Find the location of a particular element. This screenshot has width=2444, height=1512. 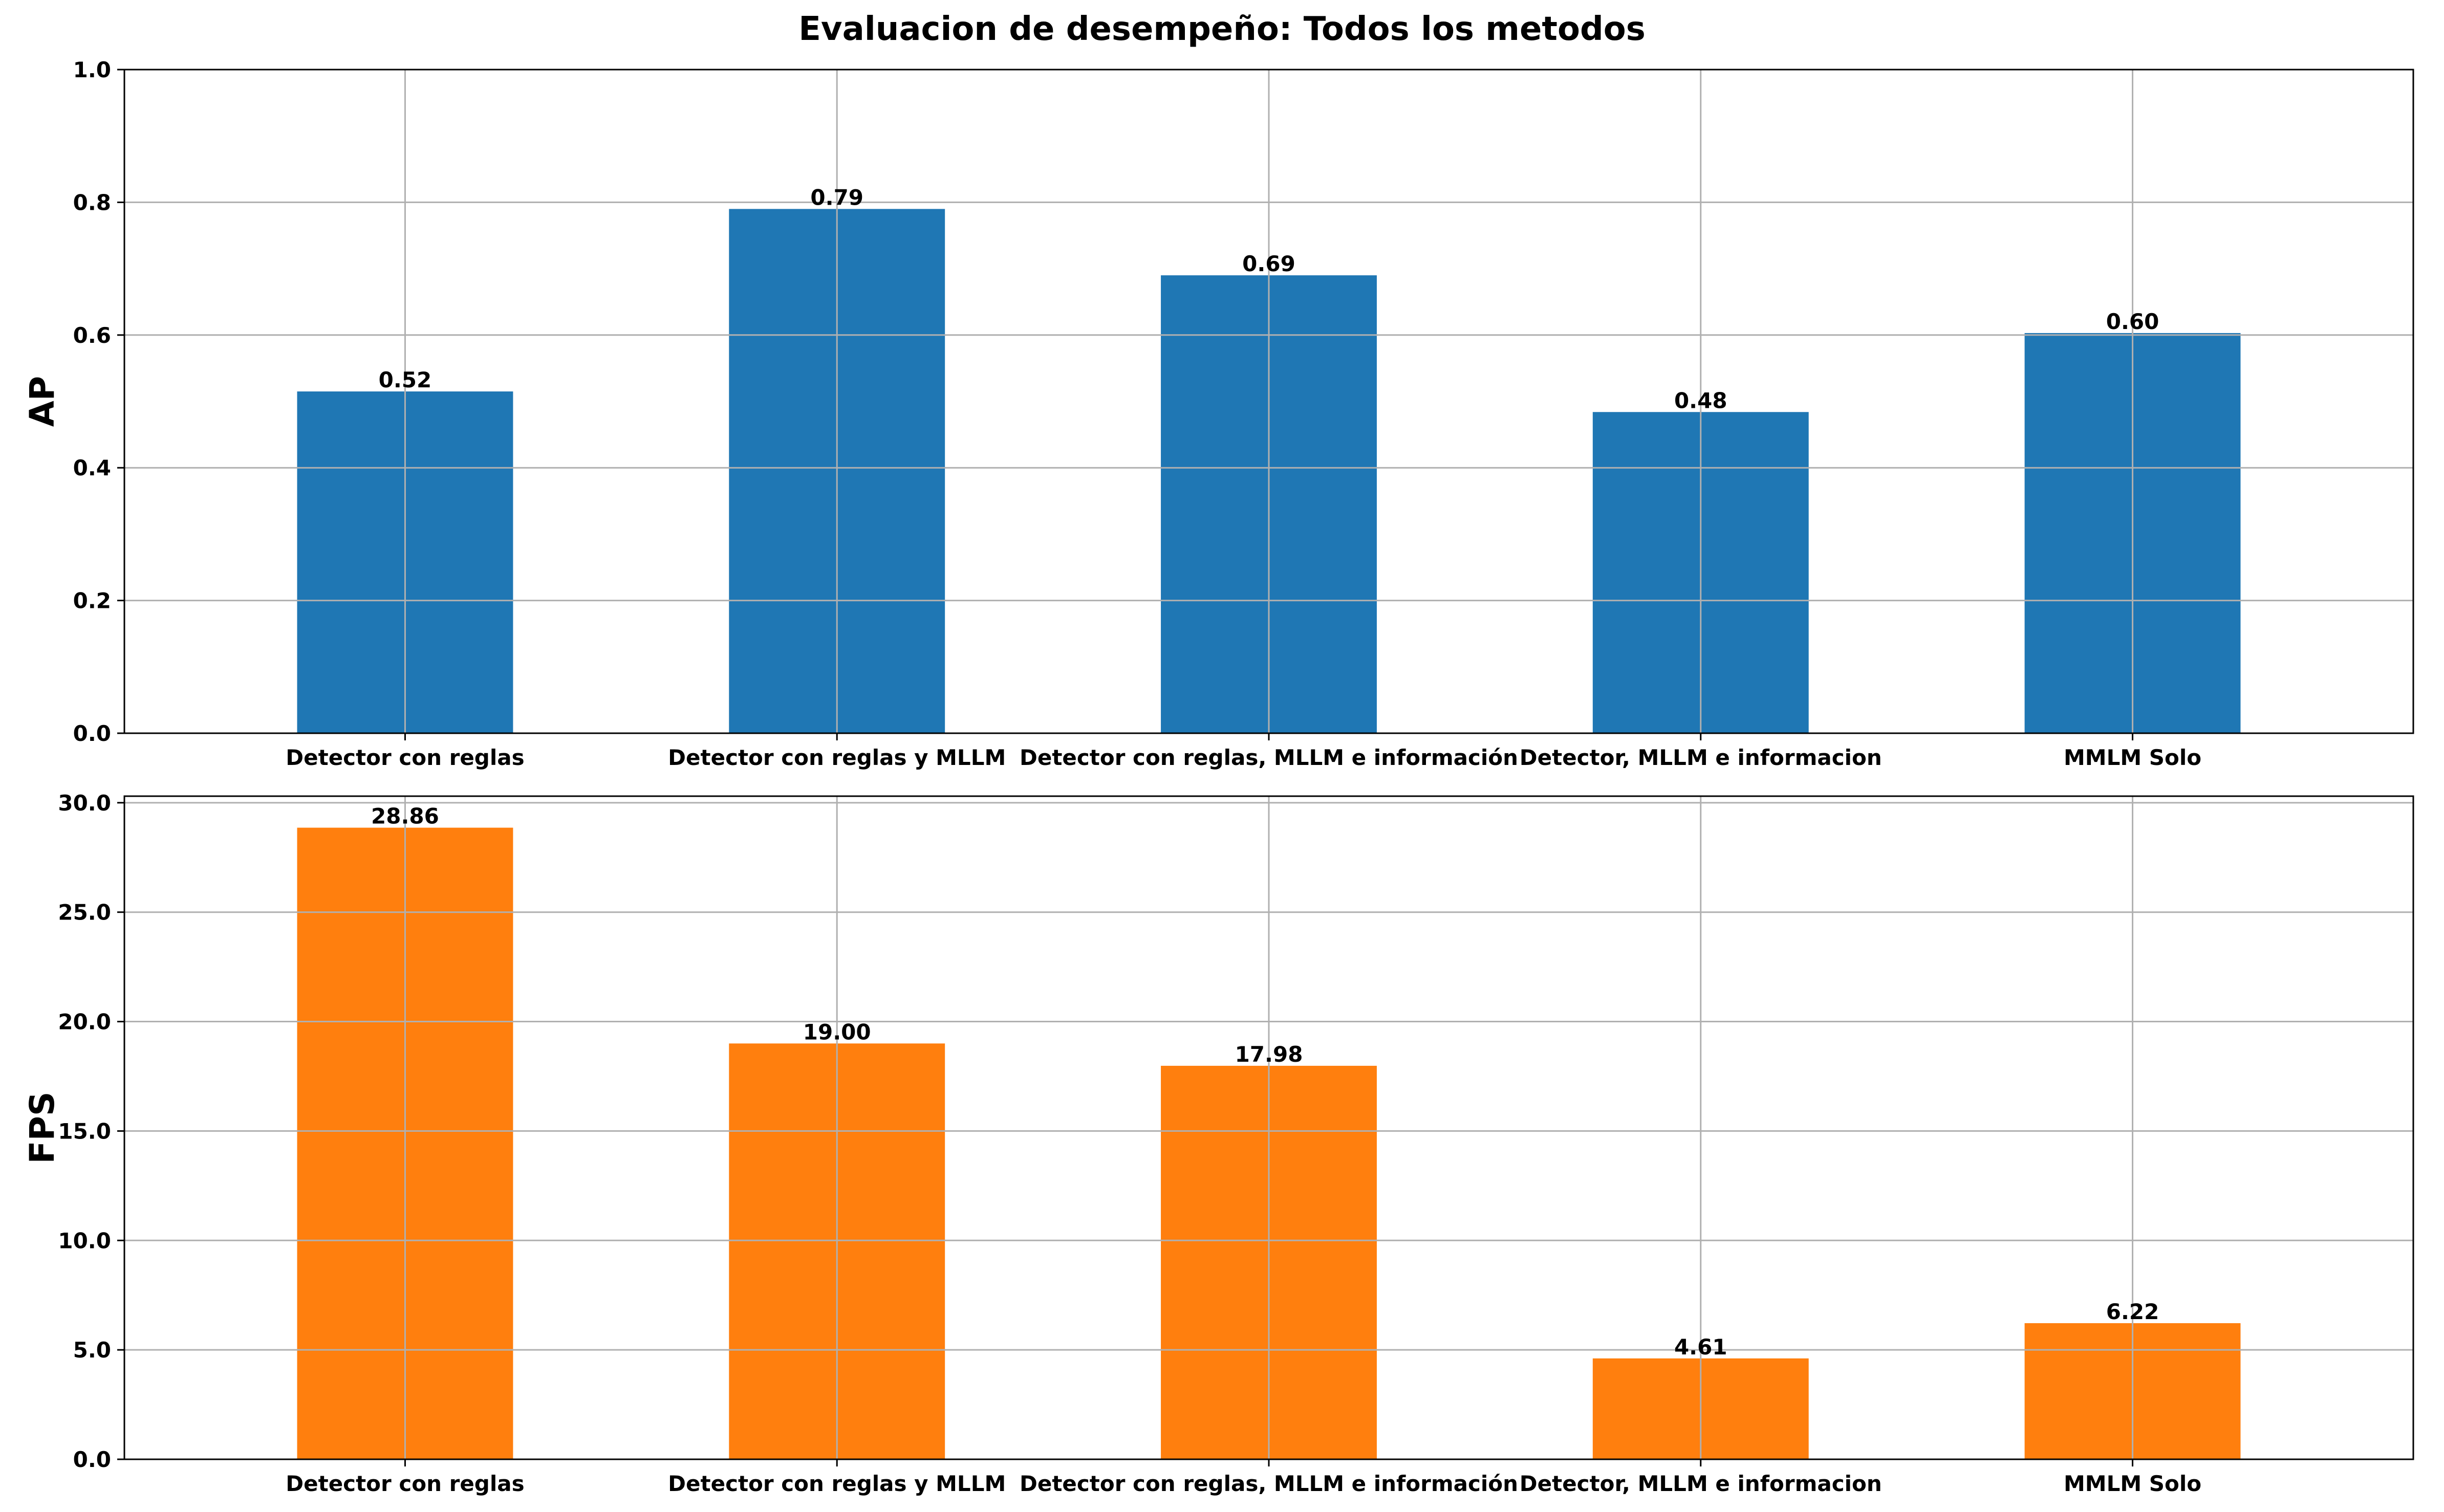

y-tick-label: 0.4 is located at coordinates (92, 467).